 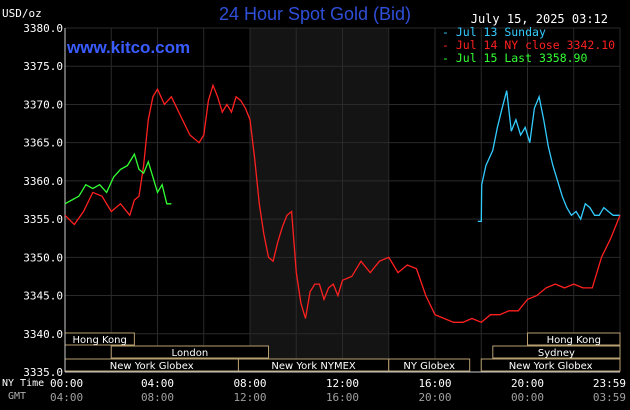 I want to click on market-session-label: NY Globex, so click(x=429, y=366).